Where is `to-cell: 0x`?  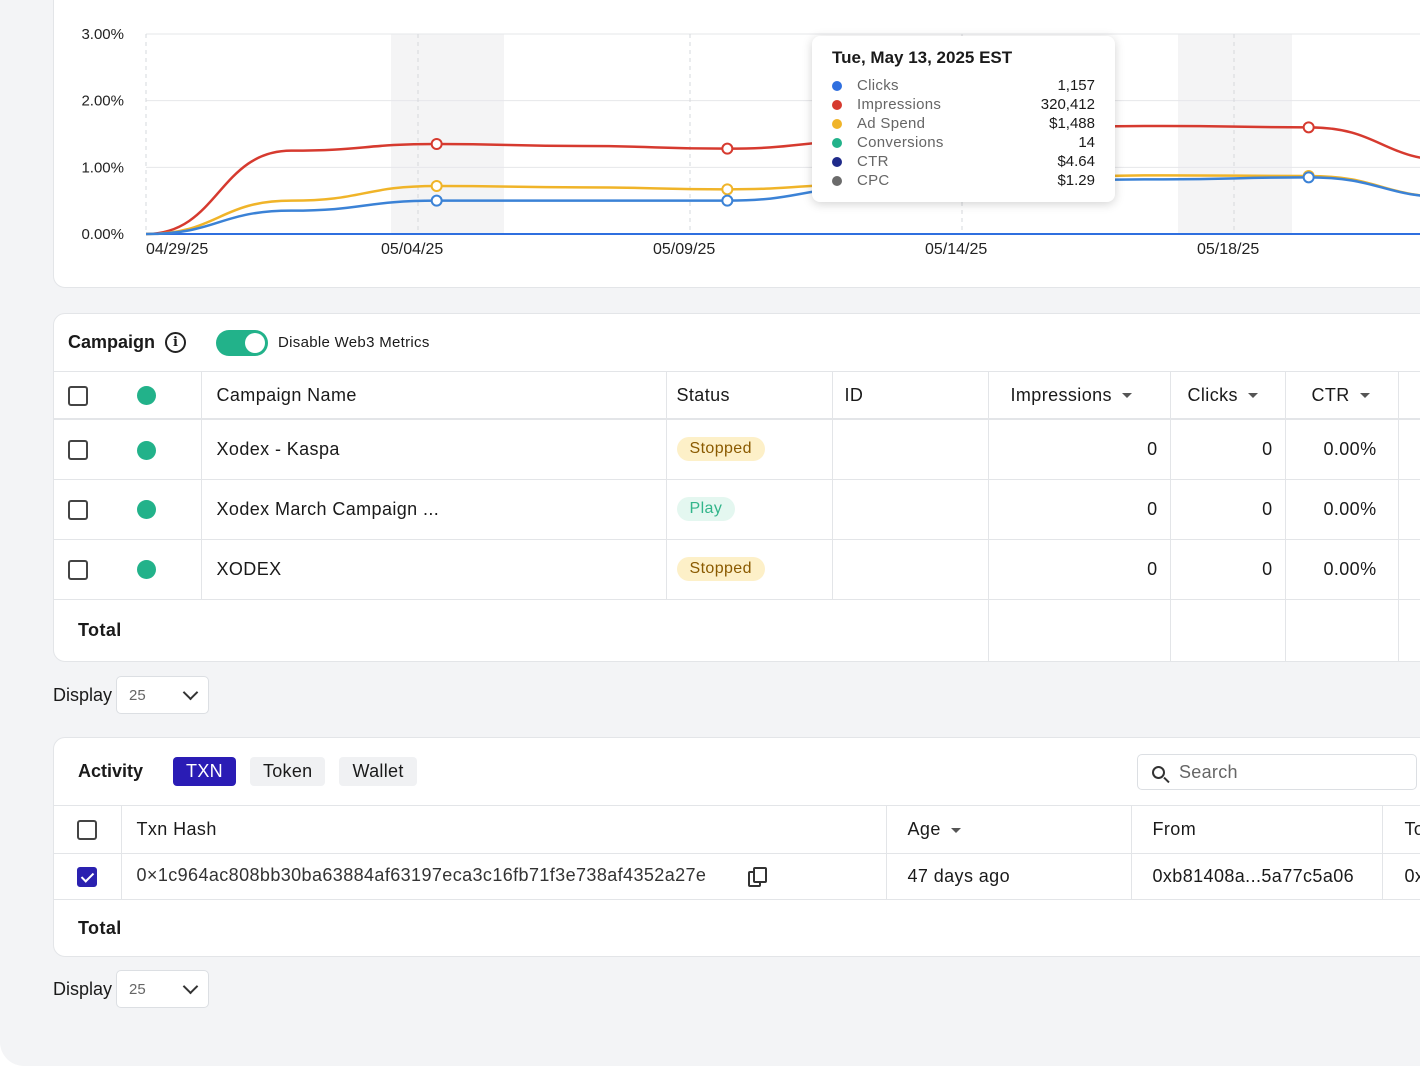 to-cell: 0x is located at coordinates (1401, 876).